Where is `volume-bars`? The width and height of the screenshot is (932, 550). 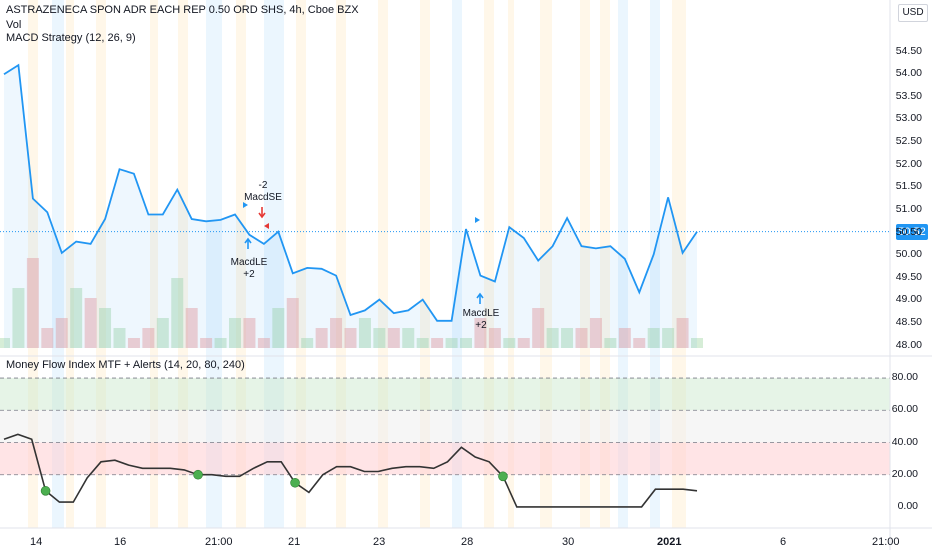
volume-bars is located at coordinates (351, 303).